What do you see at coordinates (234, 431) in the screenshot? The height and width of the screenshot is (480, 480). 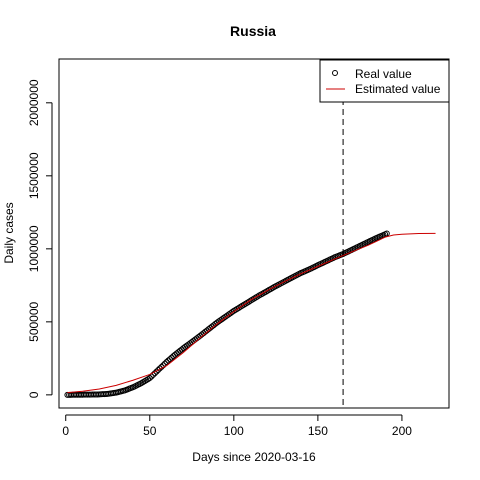 I see `x-tick-label-100: 100` at bounding box center [234, 431].